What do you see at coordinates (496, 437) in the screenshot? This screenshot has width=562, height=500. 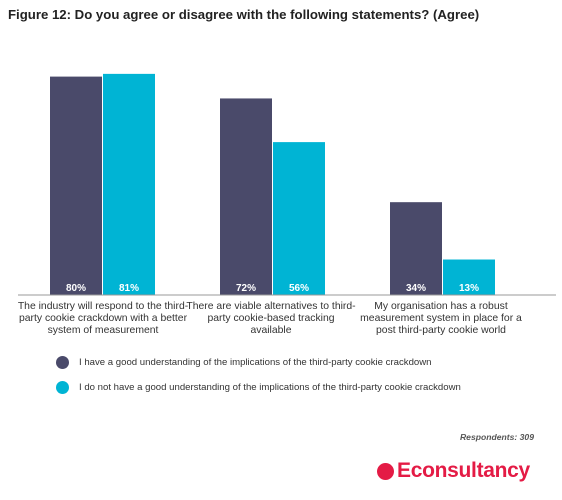 I see `respondents-note: Respondents: 309` at bounding box center [496, 437].